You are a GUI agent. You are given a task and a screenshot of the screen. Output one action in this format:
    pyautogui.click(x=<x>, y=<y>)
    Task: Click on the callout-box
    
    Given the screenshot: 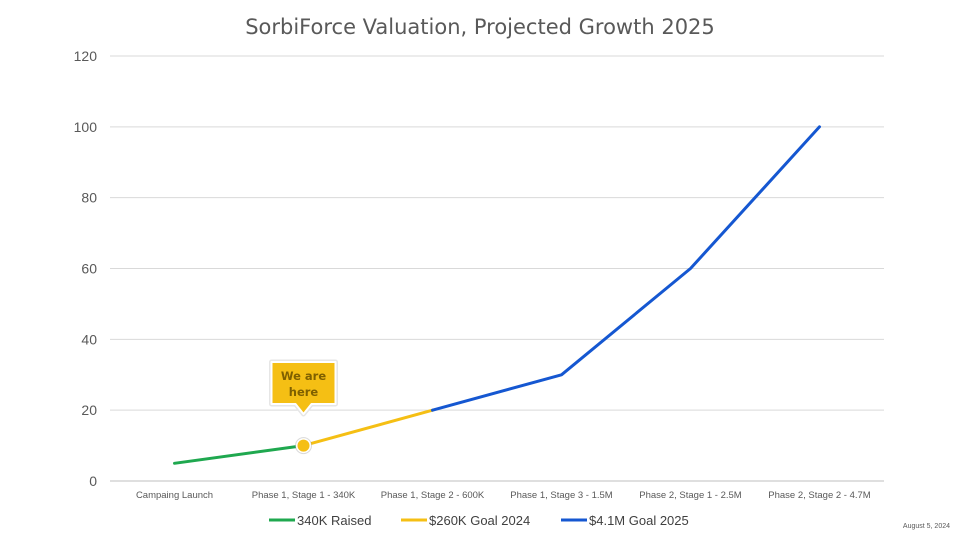 What is the action you would take?
    pyautogui.click(x=303, y=388)
    